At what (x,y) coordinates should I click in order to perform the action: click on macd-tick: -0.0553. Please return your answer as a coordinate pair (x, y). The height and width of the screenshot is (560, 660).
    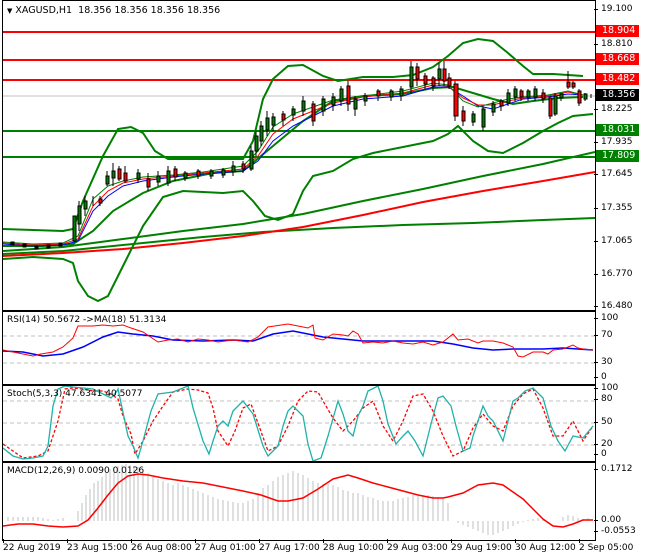
    Looking at the image, I should click on (615, 531).